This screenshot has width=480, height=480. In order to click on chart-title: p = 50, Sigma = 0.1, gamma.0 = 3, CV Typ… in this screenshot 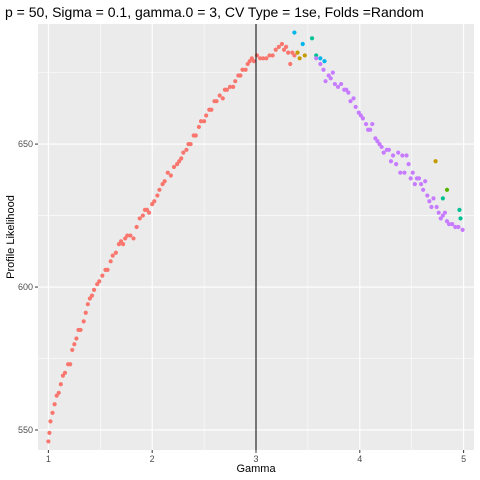, I will do `click(214, 12)`.